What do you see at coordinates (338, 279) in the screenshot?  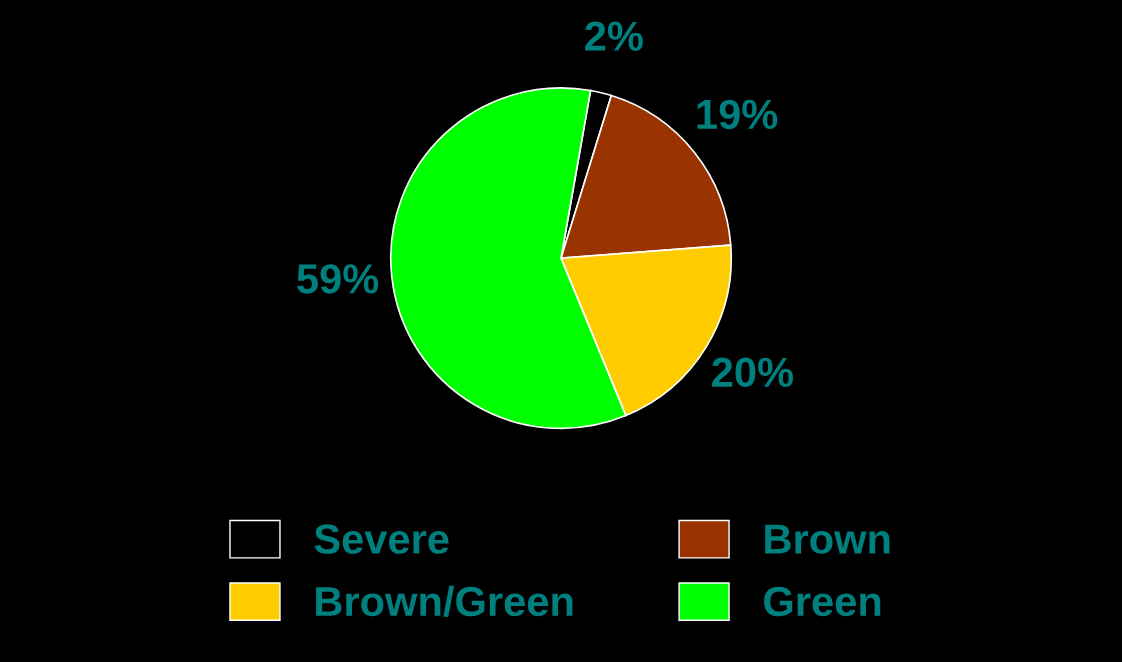 I see `data-label: 59%` at bounding box center [338, 279].